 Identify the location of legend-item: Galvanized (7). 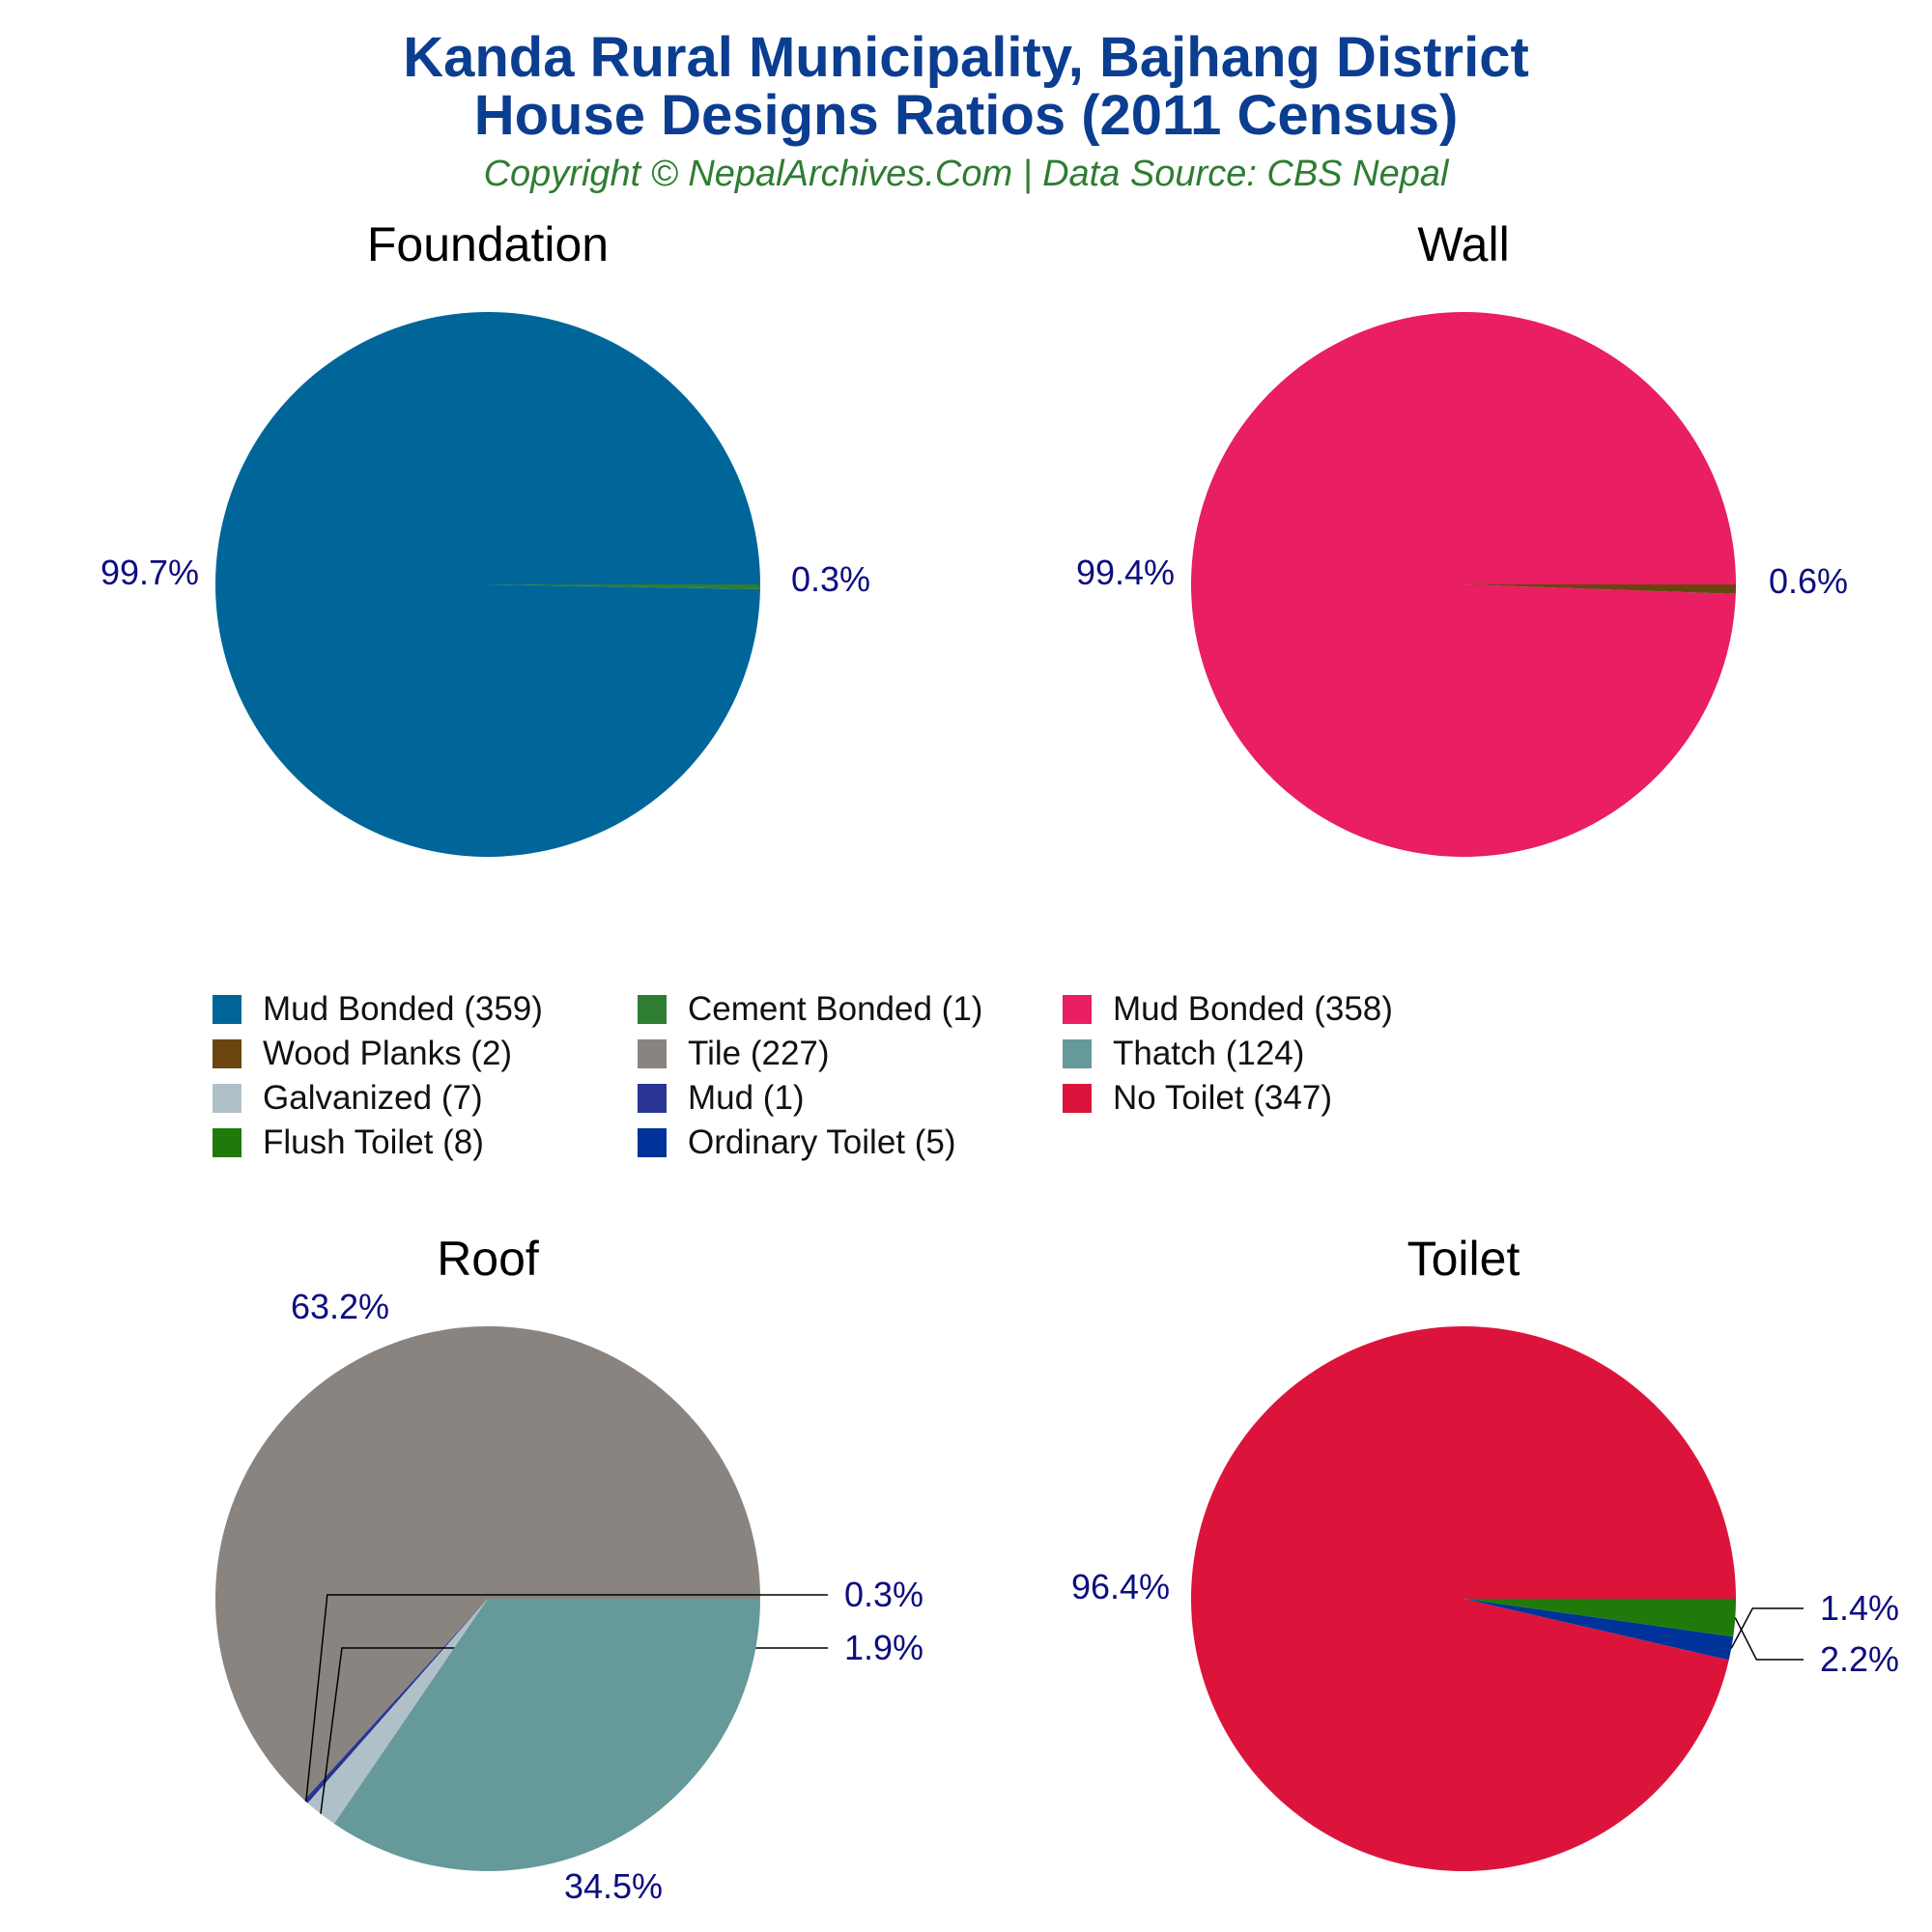
(425, 1098).